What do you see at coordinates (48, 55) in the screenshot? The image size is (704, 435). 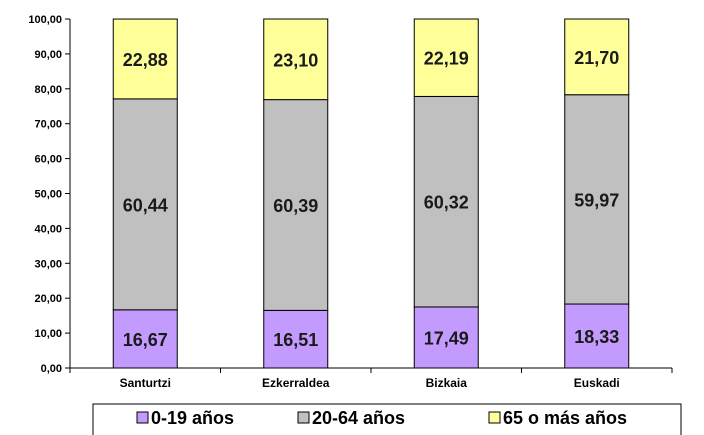 I see `y-tick-label: 90,00` at bounding box center [48, 55].